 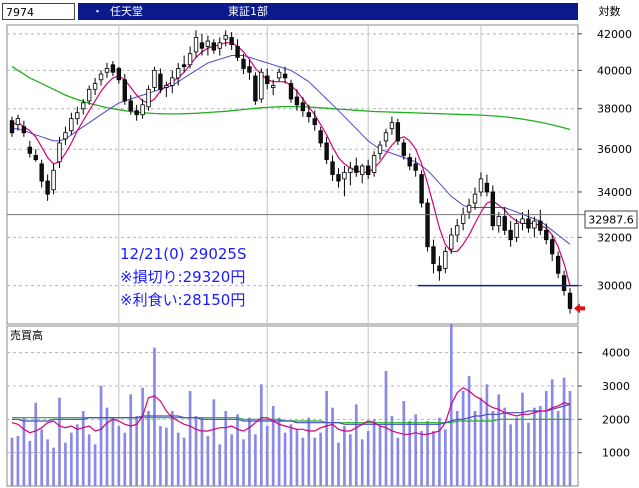 What do you see at coordinates (248, 11) in the screenshot?
I see `market-name: 東証1部` at bounding box center [248, 11].